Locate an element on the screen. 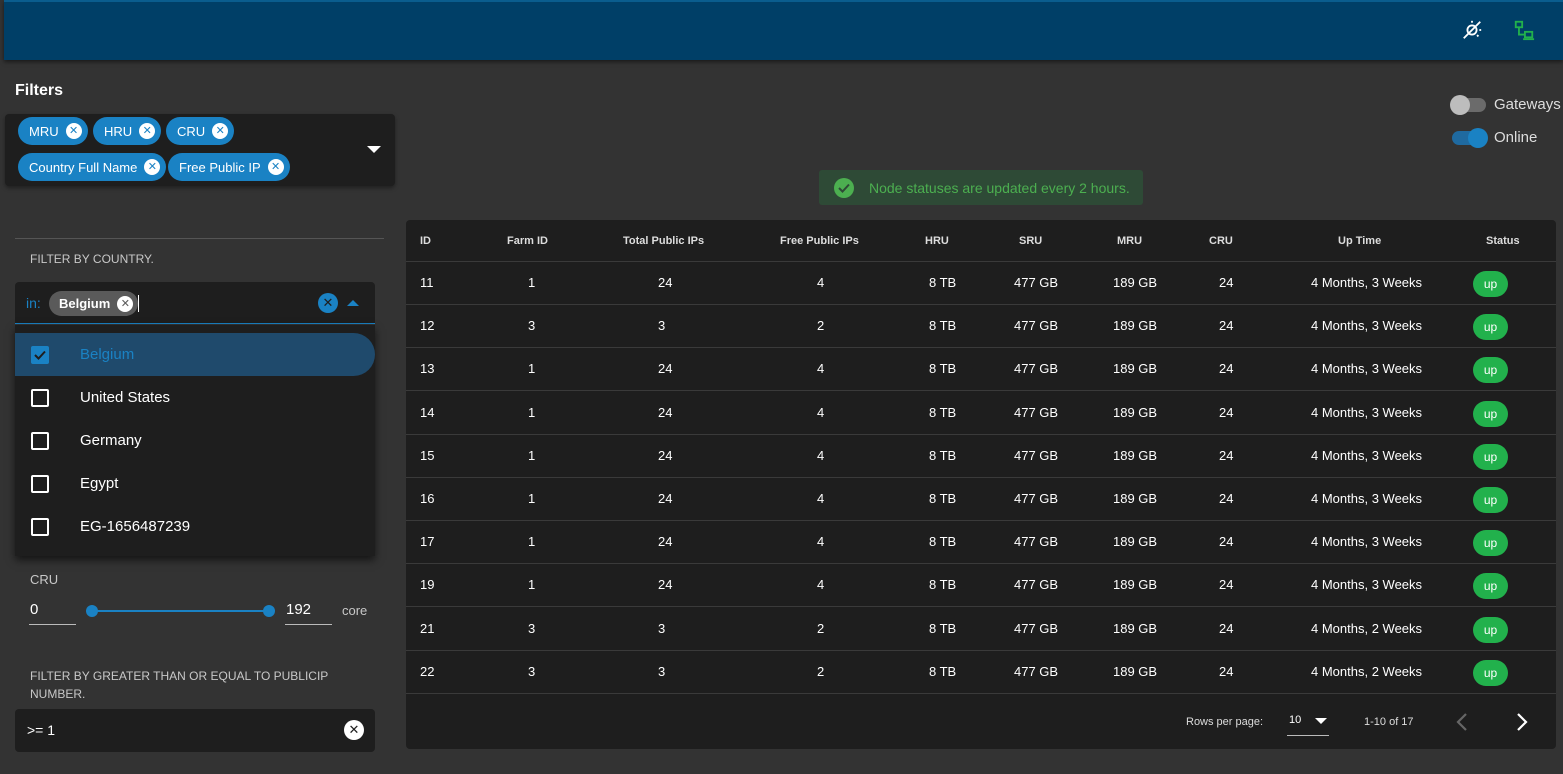 The height and width of the screenshot is (774, 1563). cru-slider-min-handle is located at coordinates (92, 611).